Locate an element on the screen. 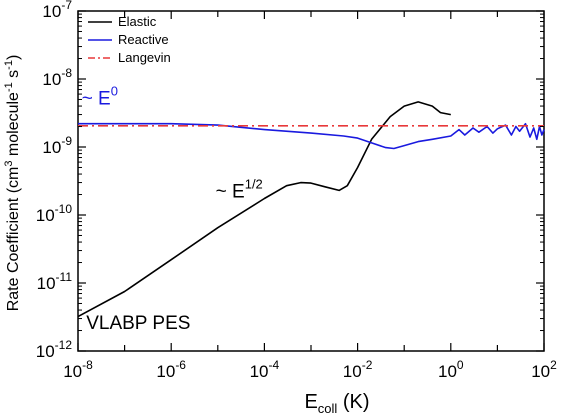 Image resolution: width=562 pixels, height=417 pixels. legend-label-reactive: Reactive is located at coordinates (143, 39).